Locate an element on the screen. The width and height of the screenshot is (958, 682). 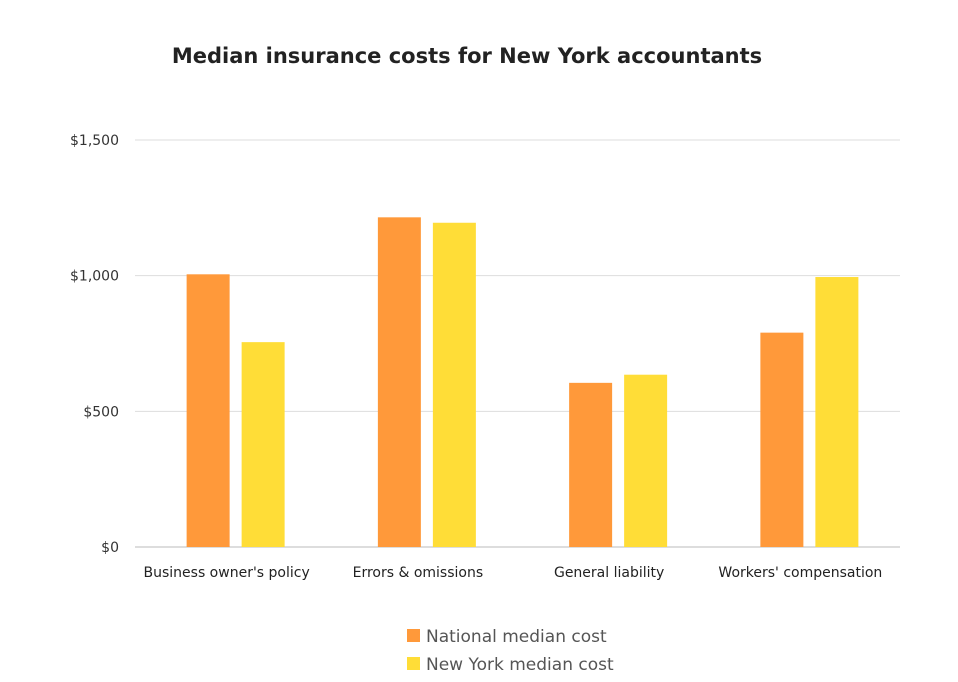
y-tick-label: $1,500 is located at coordinates (94, 141).